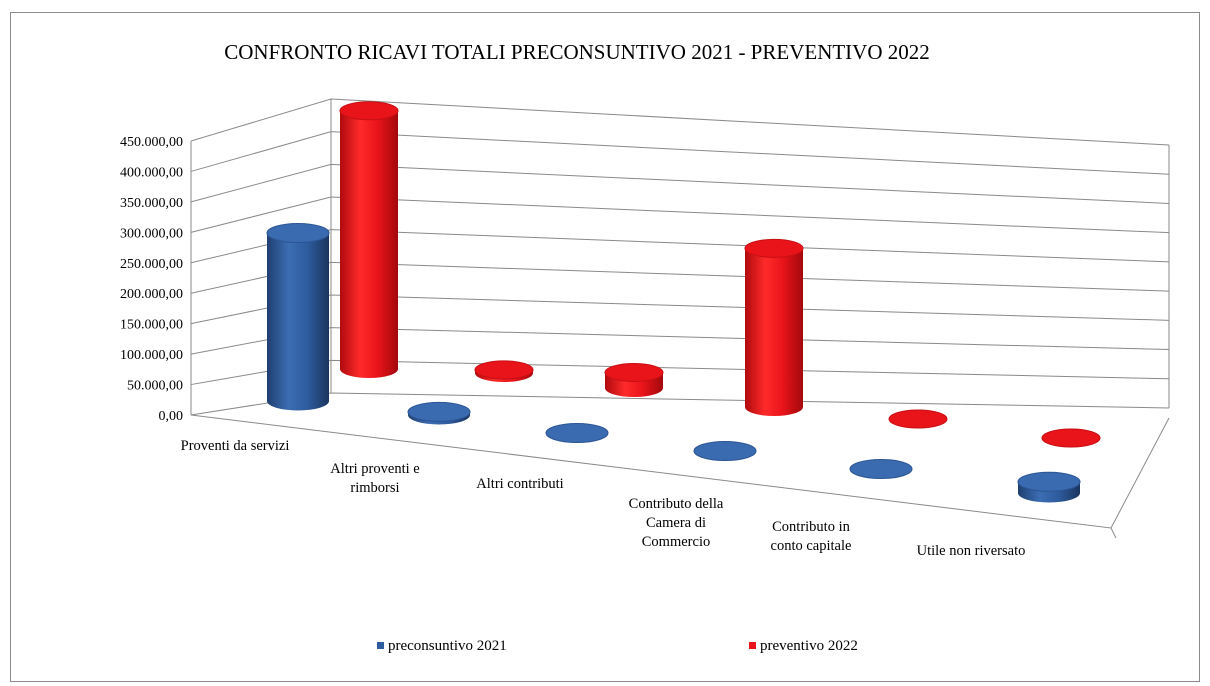 The image size is (1210, 686). Describe the element at coordinates (171, 416) in the screenshot. I see `y-tick-label: 0,00` at that location.